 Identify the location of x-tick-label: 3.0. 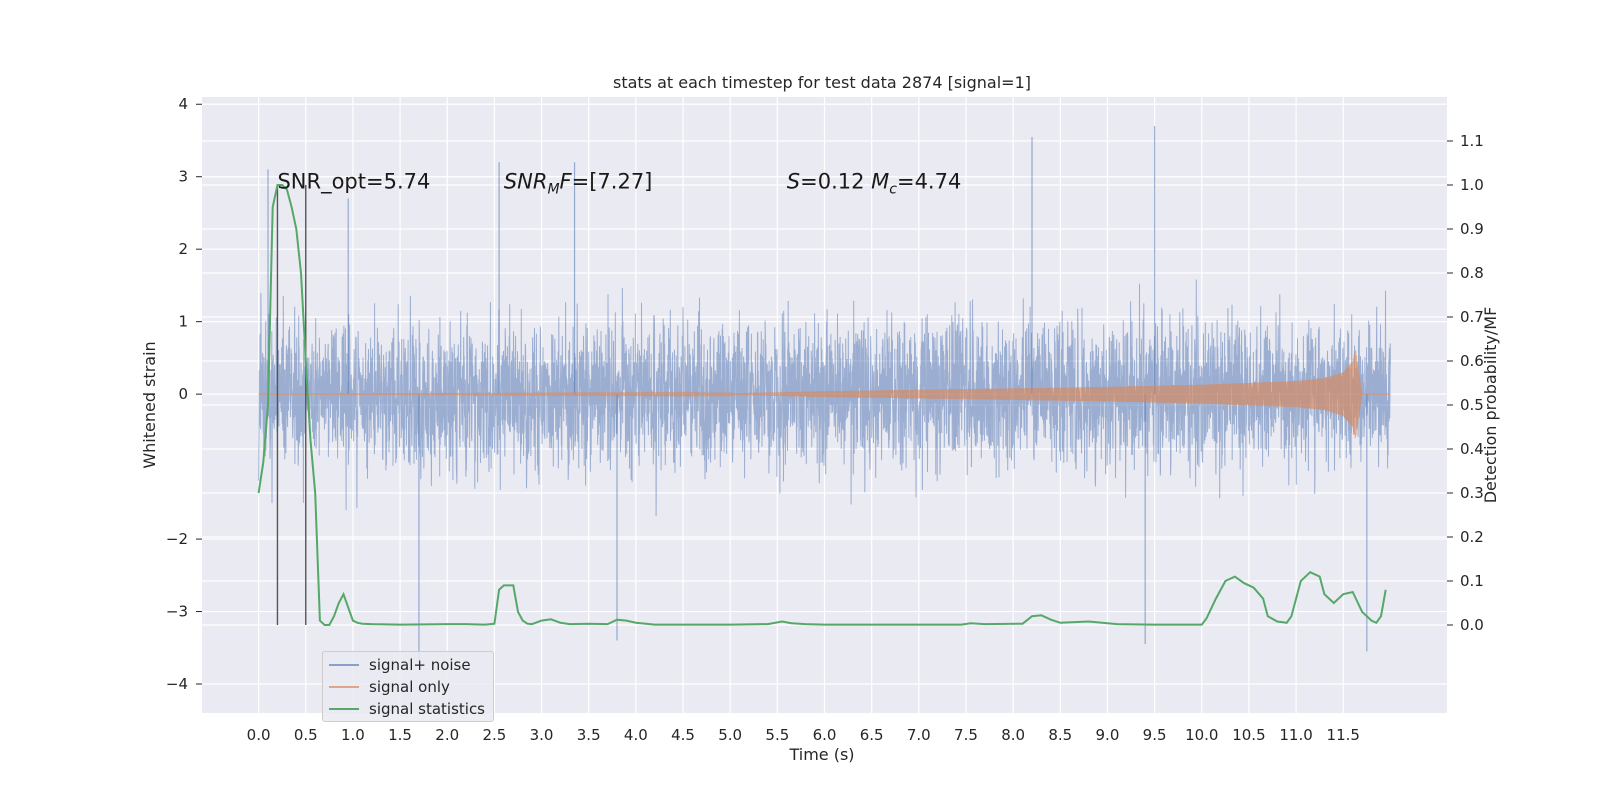
(542, 735).